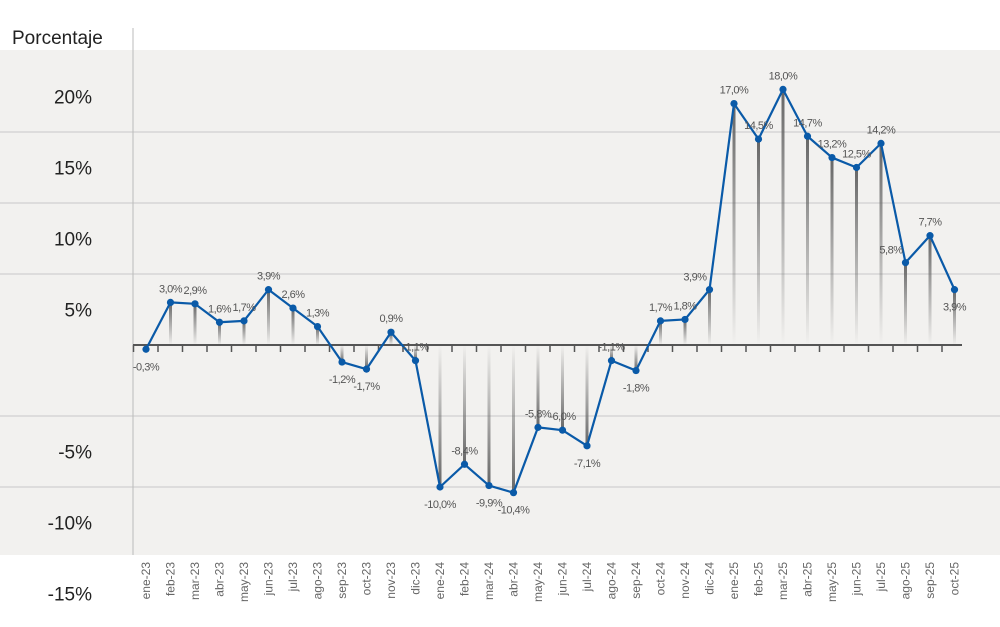 The height and width of the screenshot is (627, 1000). I want to click on data-label: -6,0%, so click(562, 417).